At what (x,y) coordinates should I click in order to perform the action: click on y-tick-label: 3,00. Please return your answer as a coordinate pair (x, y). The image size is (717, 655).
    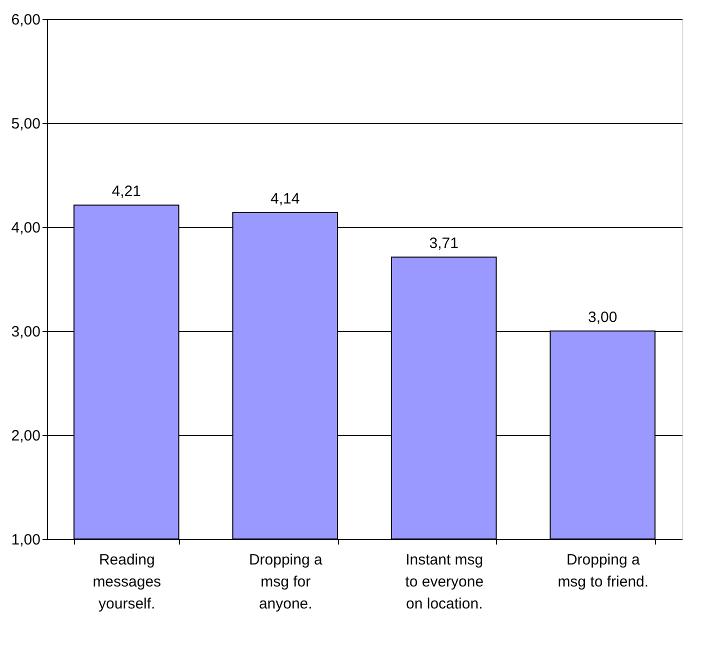
    Looking at the image, I should click on (25, 332).